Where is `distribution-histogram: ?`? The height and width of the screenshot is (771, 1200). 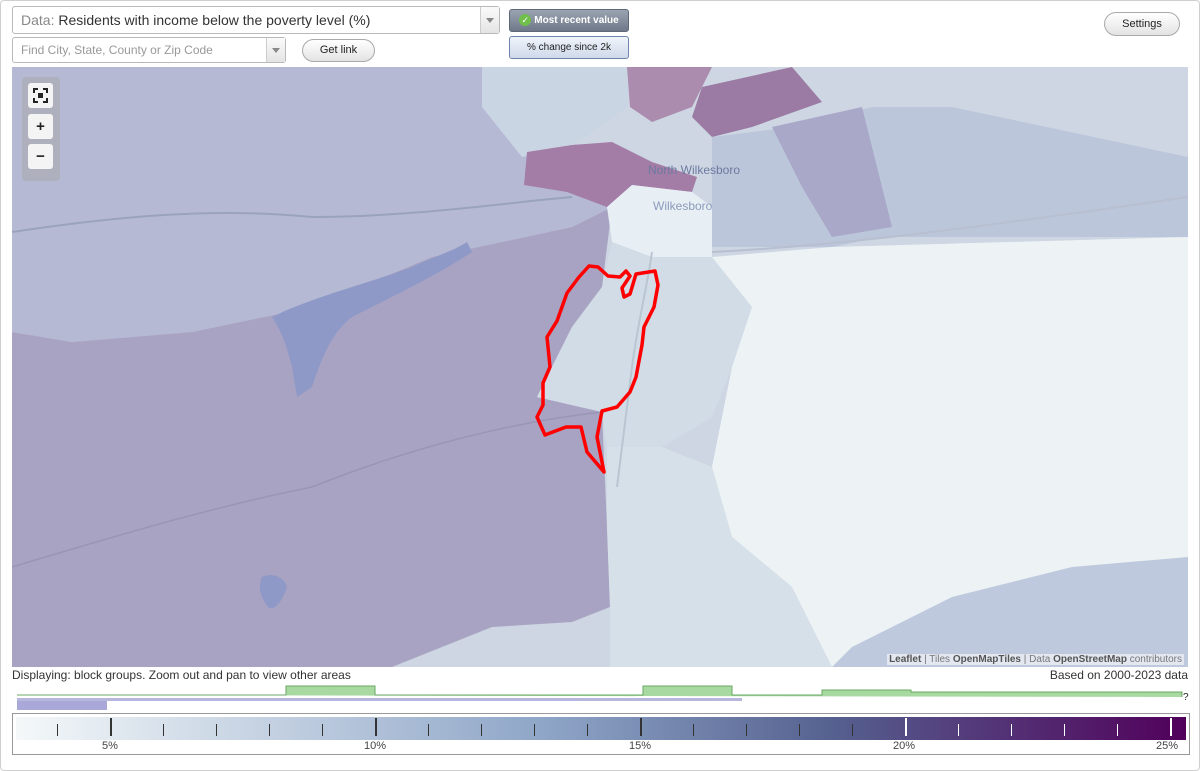 distribution-histogram: ? is located at coordinates (603, 697).